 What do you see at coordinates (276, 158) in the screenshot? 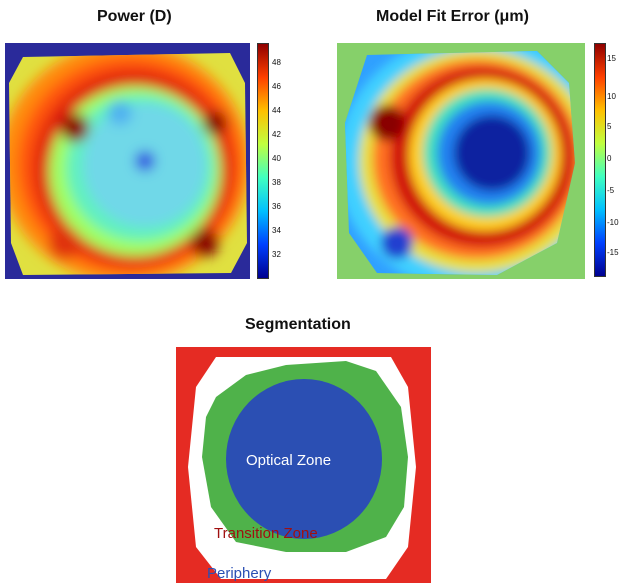
I see `power-tick: 40` at bounding box center [276, 158].